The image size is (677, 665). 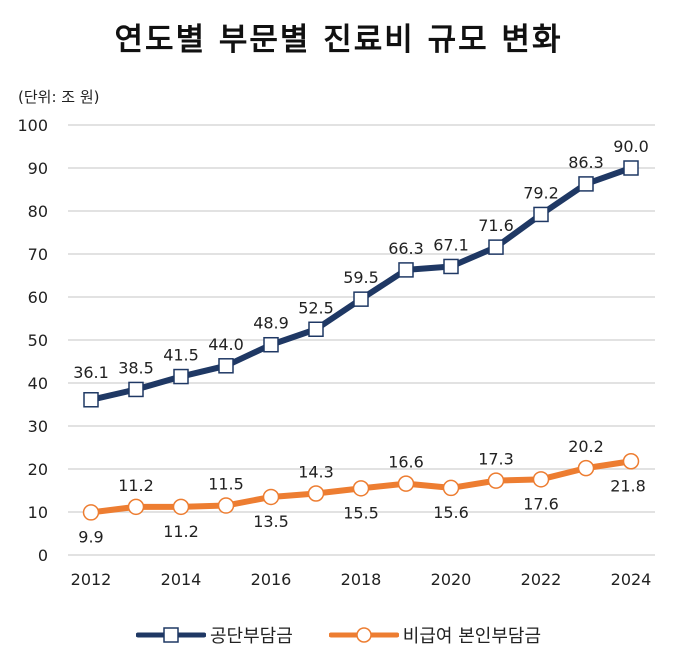 I want to click on legend-label: 공단부담금, so click(x=251, y=636).